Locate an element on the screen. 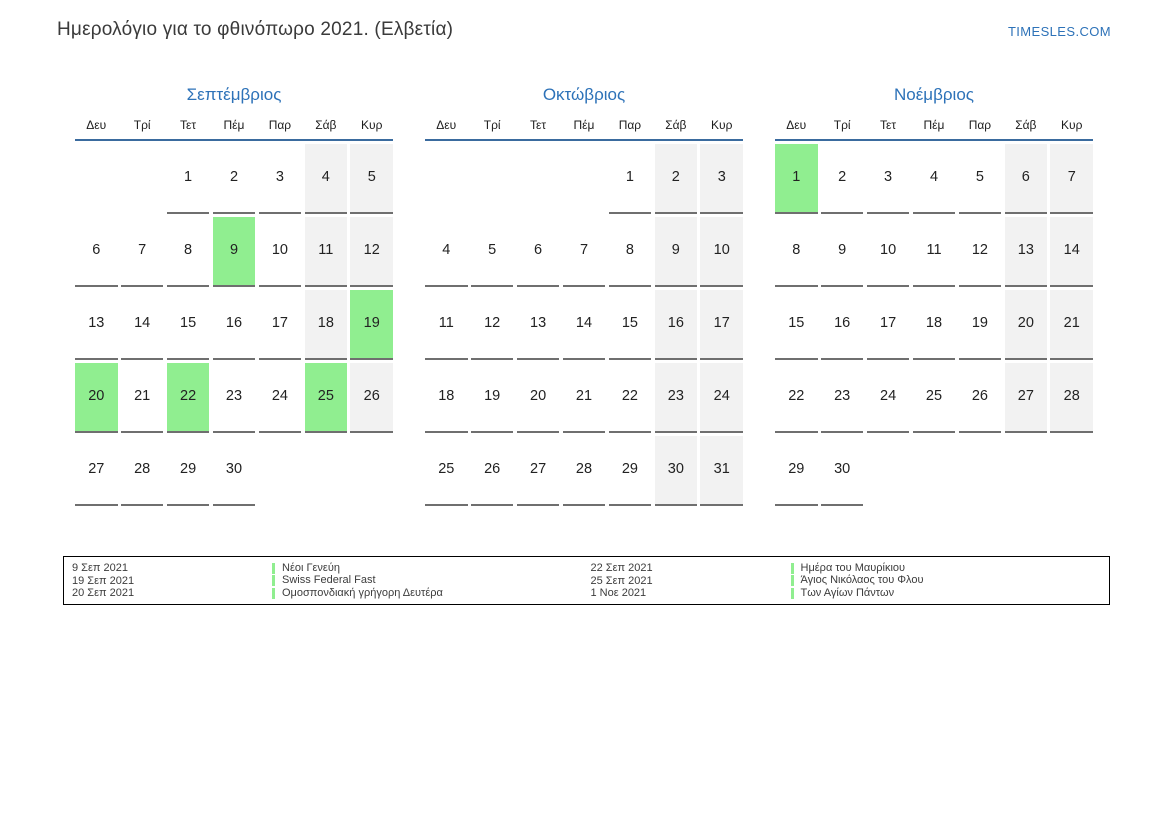  day-number: 6 is located at coordinates (96, 250).